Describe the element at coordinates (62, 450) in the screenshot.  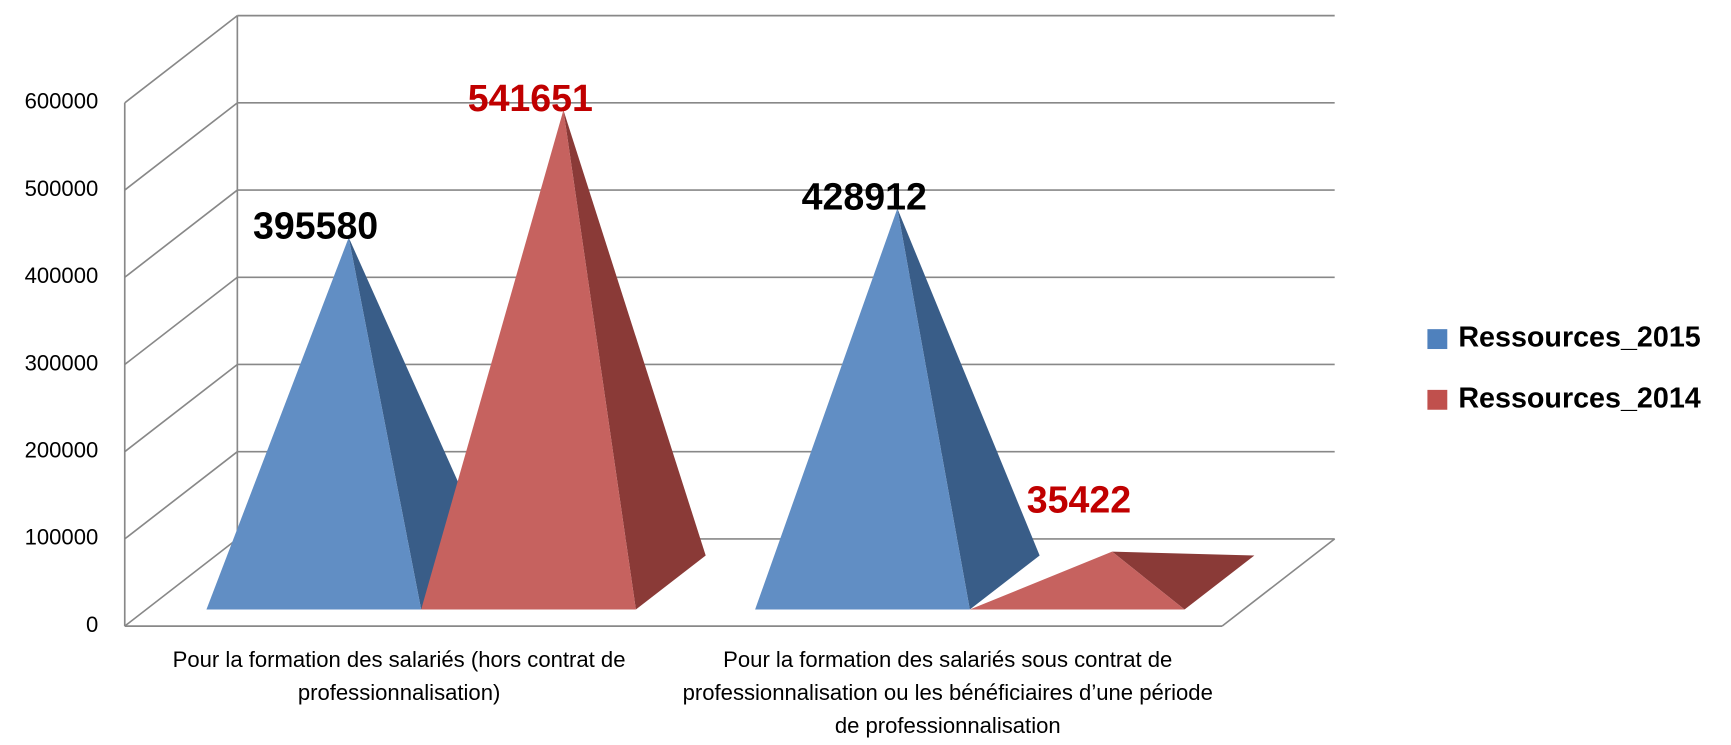
I see `y-tick-label: 200000` at that location.